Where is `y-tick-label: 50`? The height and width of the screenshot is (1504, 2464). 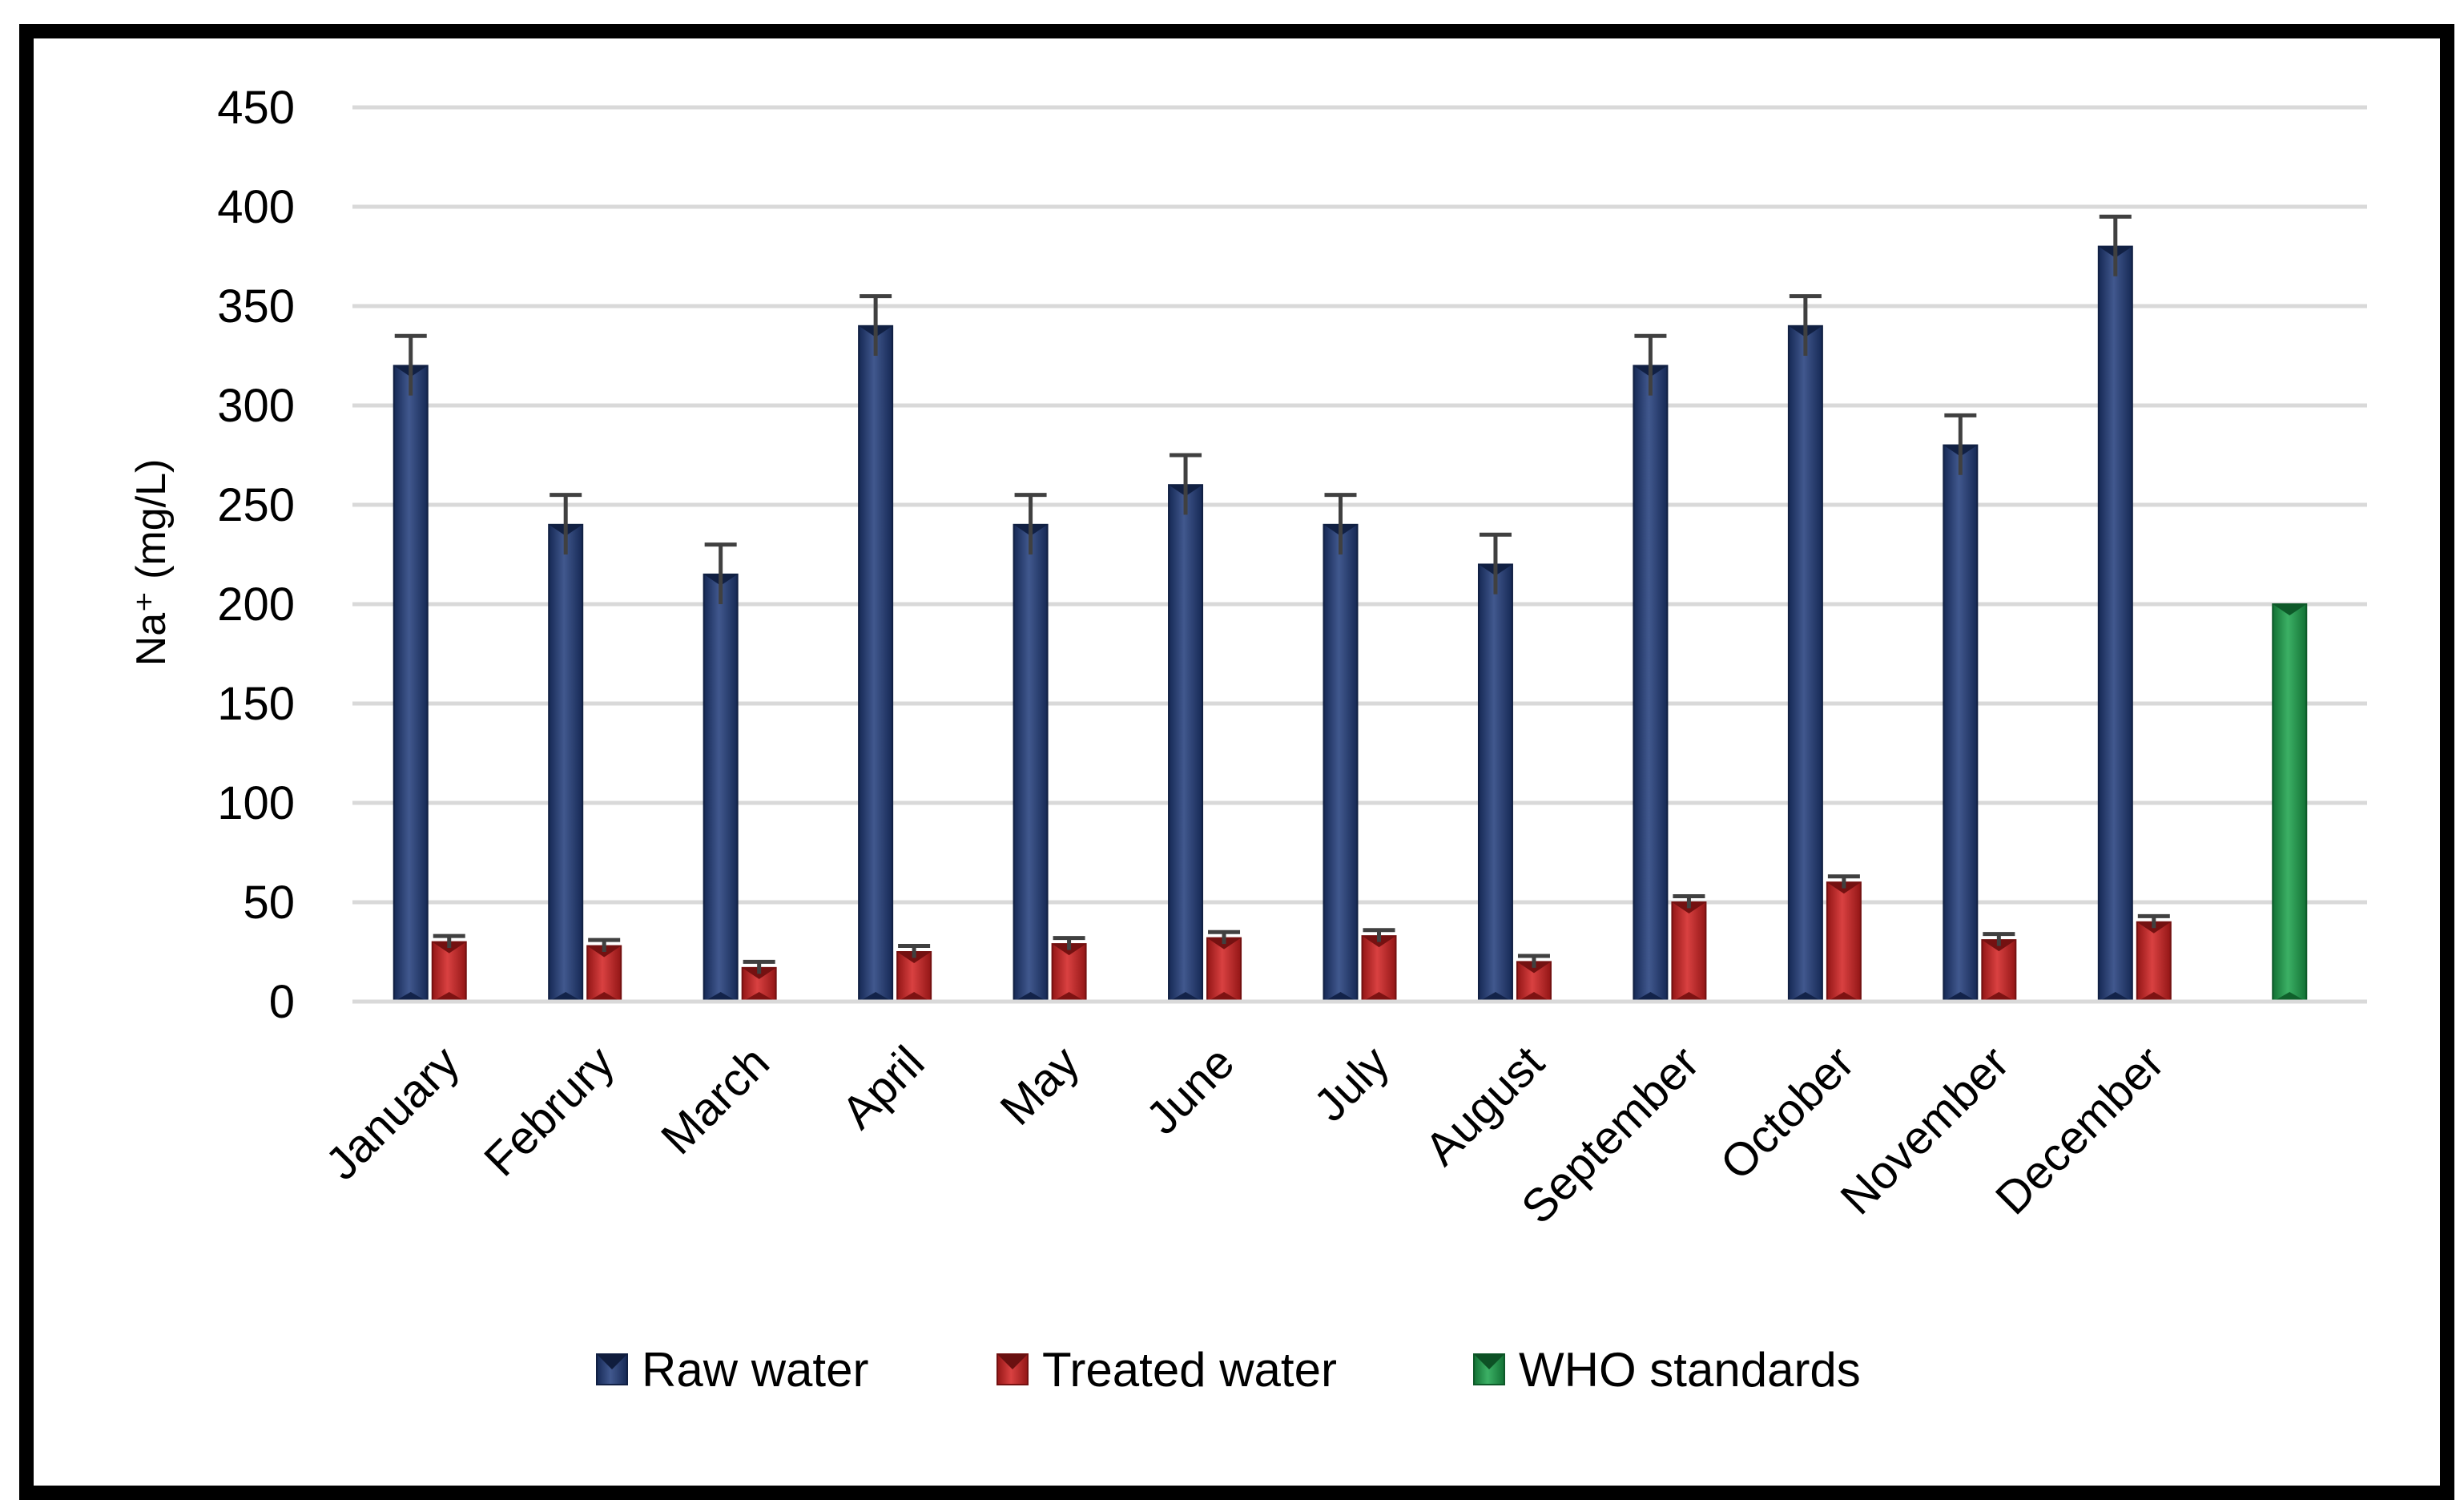
y-tick-label: 50 is located at coordinates (269, 903).